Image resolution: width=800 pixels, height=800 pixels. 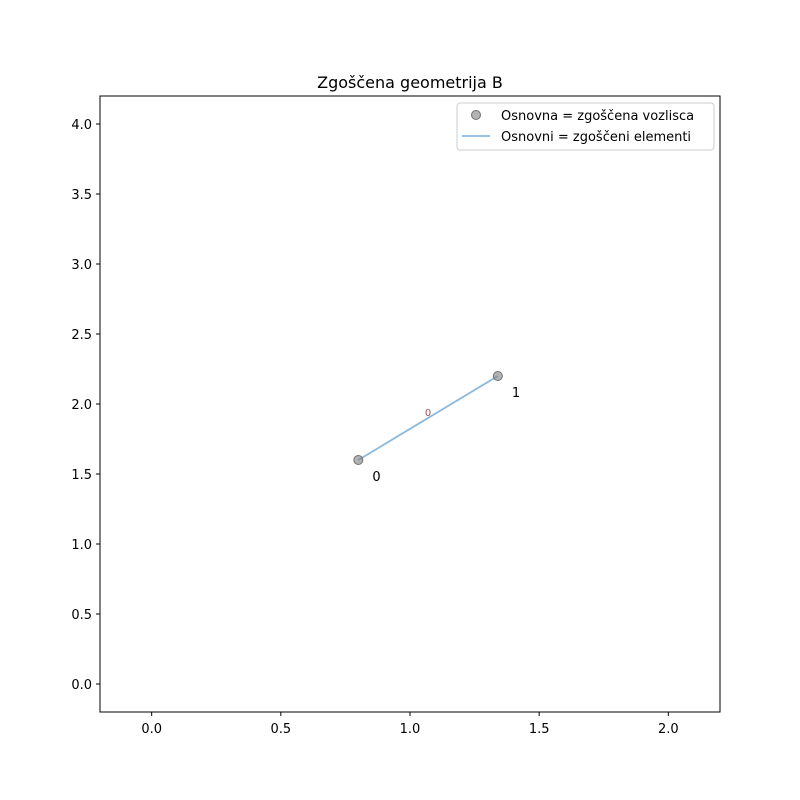 What do you see at coordinates (81, 545) in the screenshot?
I see `y-tick-label: 1.0` at bounding box center [81, 545].